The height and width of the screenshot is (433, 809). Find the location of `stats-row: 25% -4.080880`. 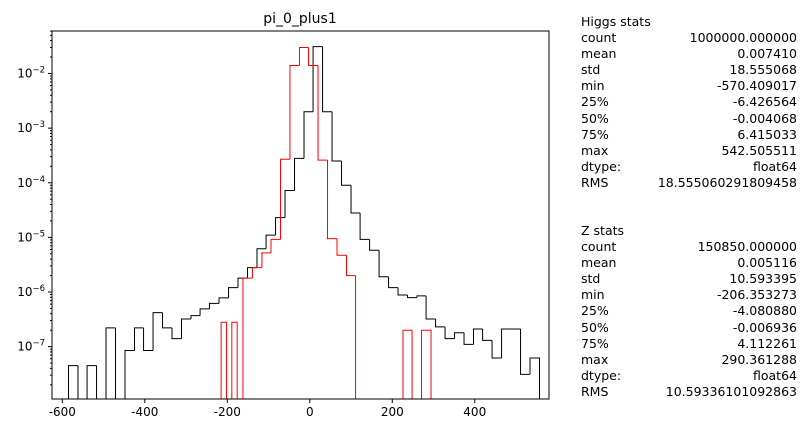

stats-row: 25% -4.080880 is located at coordinates (689, 311).